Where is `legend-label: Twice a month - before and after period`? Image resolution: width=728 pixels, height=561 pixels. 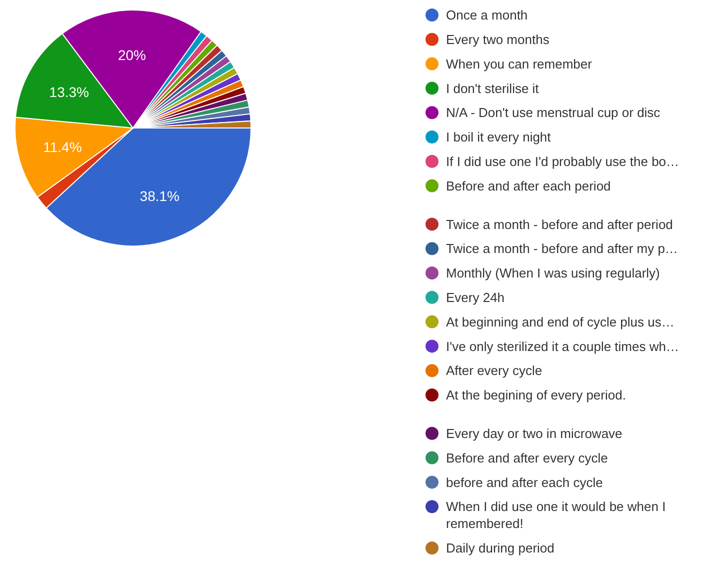 legend-label: Twice a month - before and after period is located at coordinates (559, 224).